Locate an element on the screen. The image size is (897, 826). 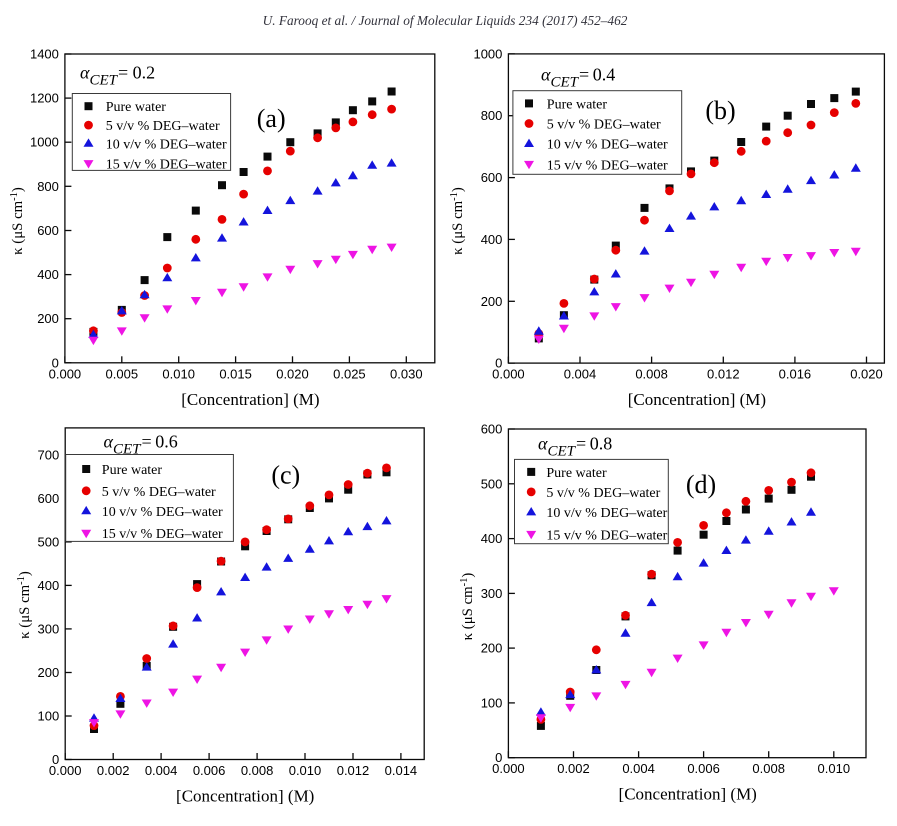
svg-text: (c) is located at coordinates (285, 475).